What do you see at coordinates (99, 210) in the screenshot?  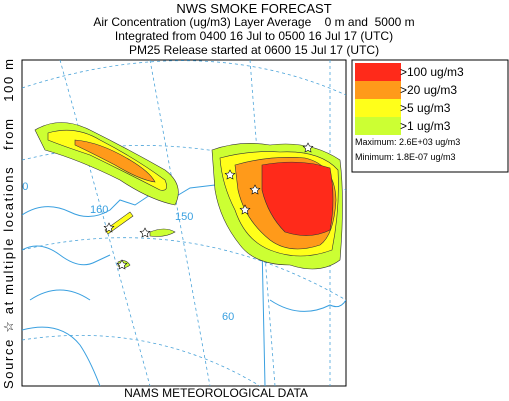 I see `grid-label: 160` at bounding box center [99, 210].